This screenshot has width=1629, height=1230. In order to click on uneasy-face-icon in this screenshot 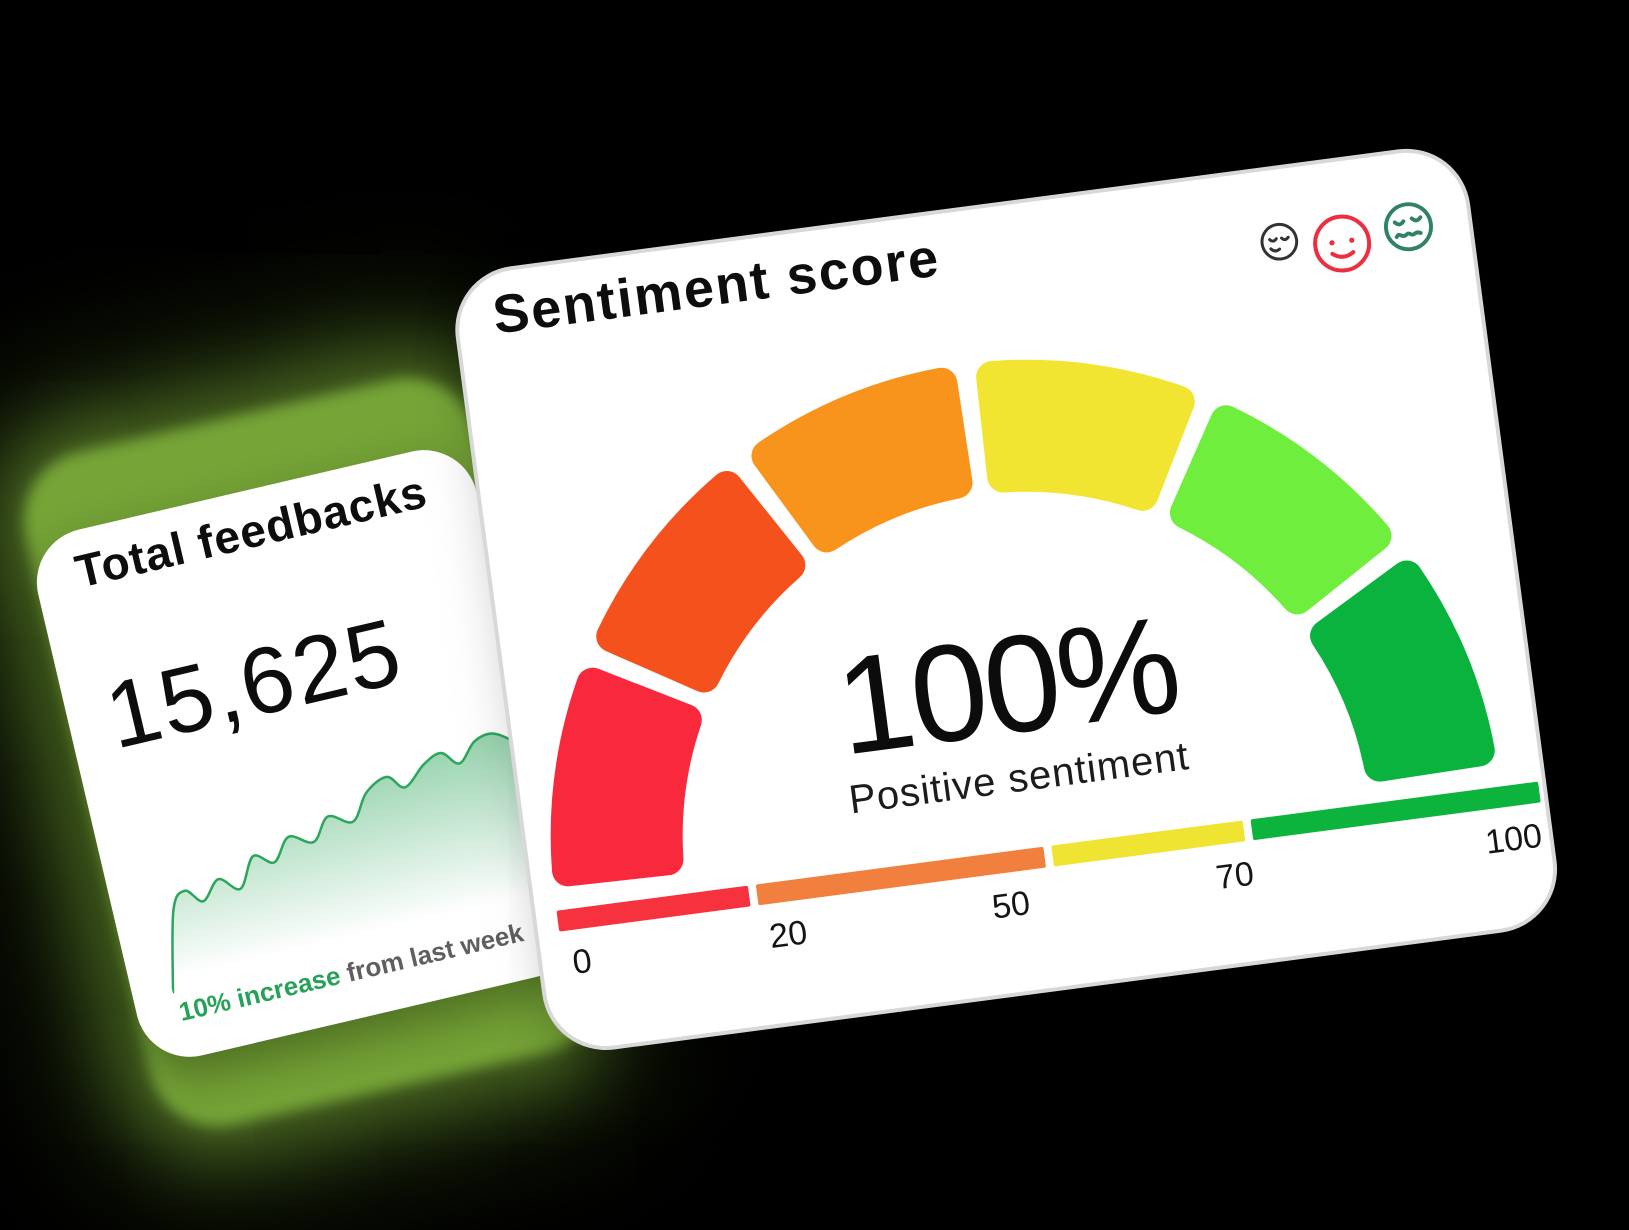, I will do `click(1408, 227)`.